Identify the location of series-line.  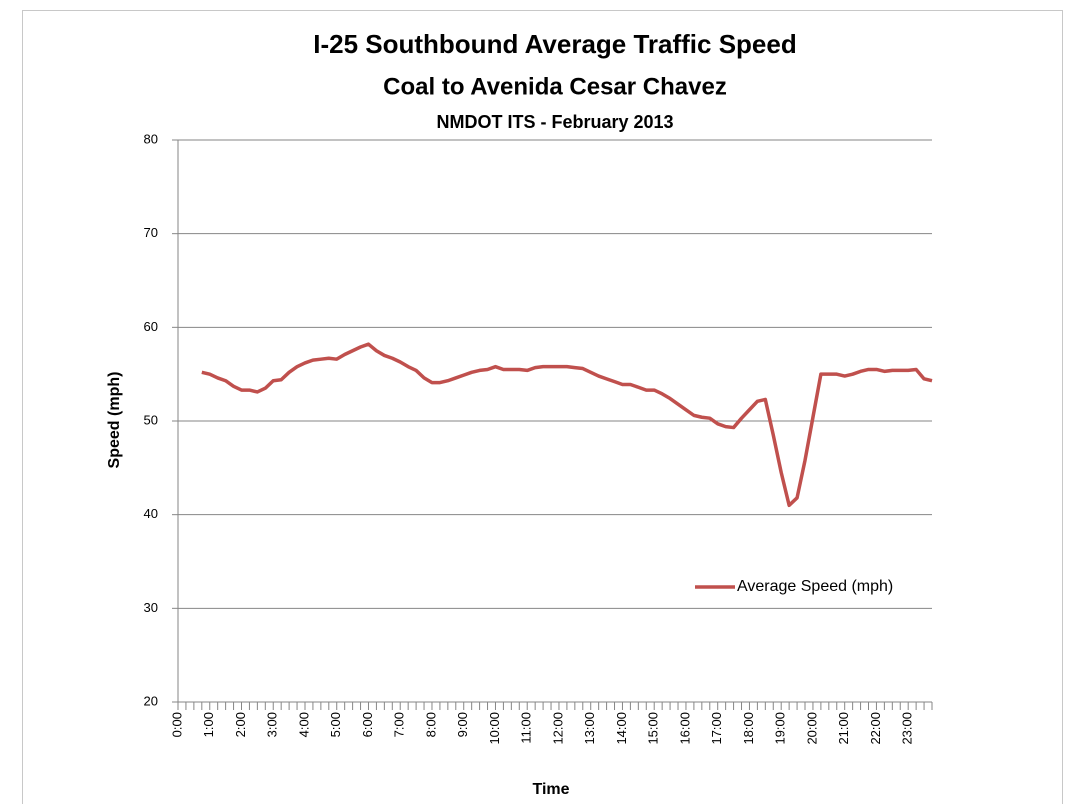
(567, 425).